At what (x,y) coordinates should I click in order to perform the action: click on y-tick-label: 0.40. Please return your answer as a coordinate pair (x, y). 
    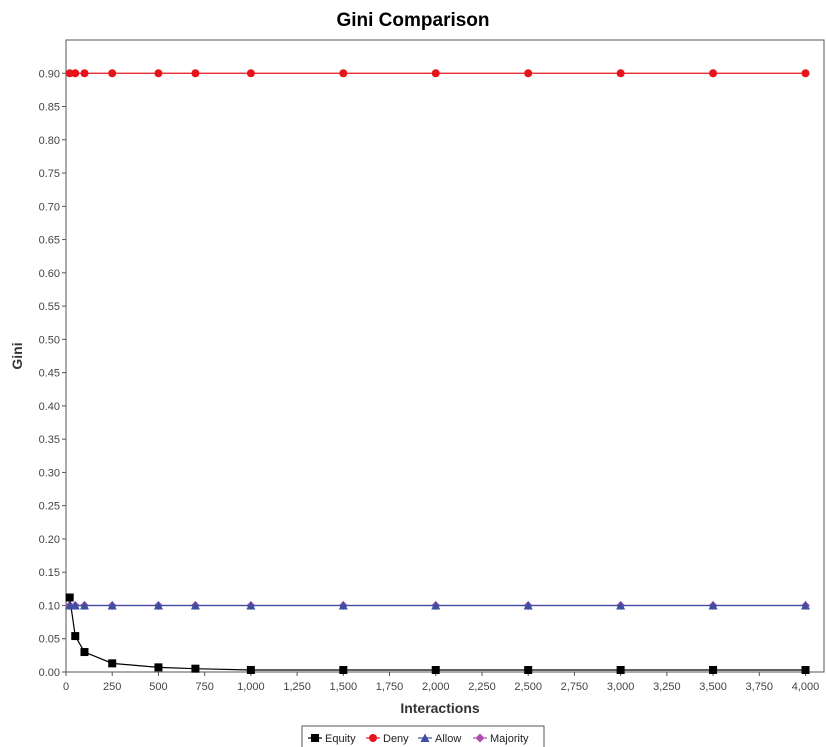
    Looking at the image, I should click on (49, 407).